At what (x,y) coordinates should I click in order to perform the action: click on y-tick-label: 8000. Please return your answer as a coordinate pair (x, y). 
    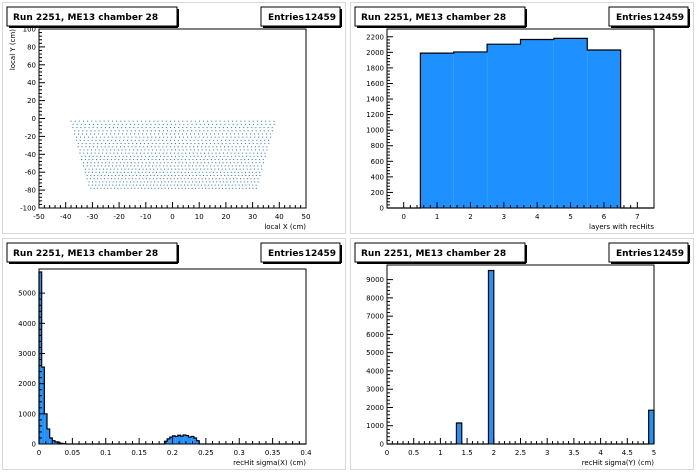
    Looking at the image, I should click on (375, 298).